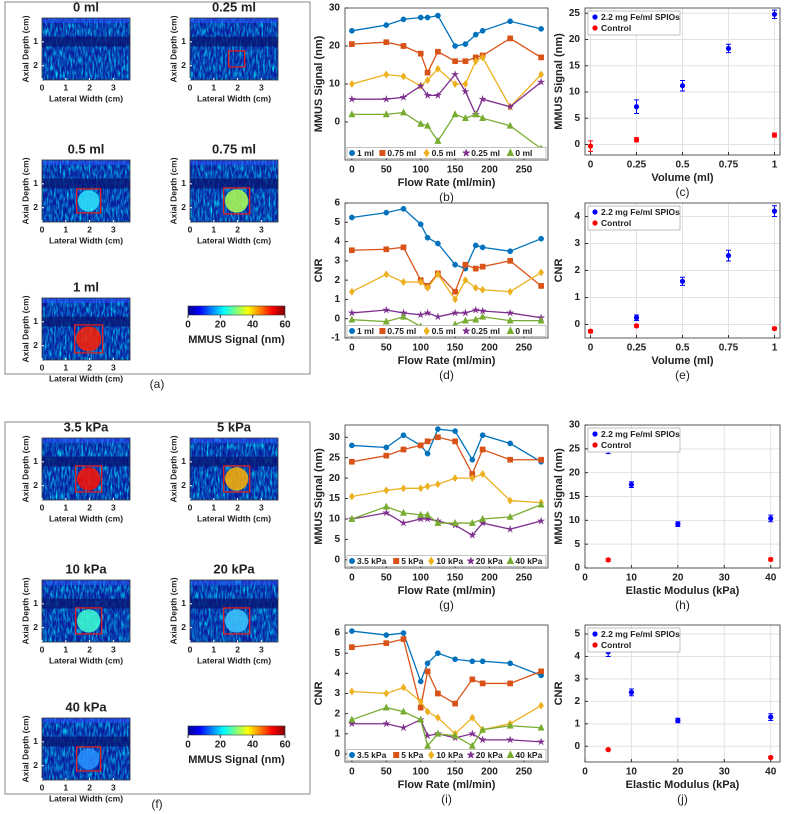 The height and width of the screenshot is (814, 800). Describe the element at coordinates (523, 153) in the screenshot. I see `legend-label: 0 ml` at that location.